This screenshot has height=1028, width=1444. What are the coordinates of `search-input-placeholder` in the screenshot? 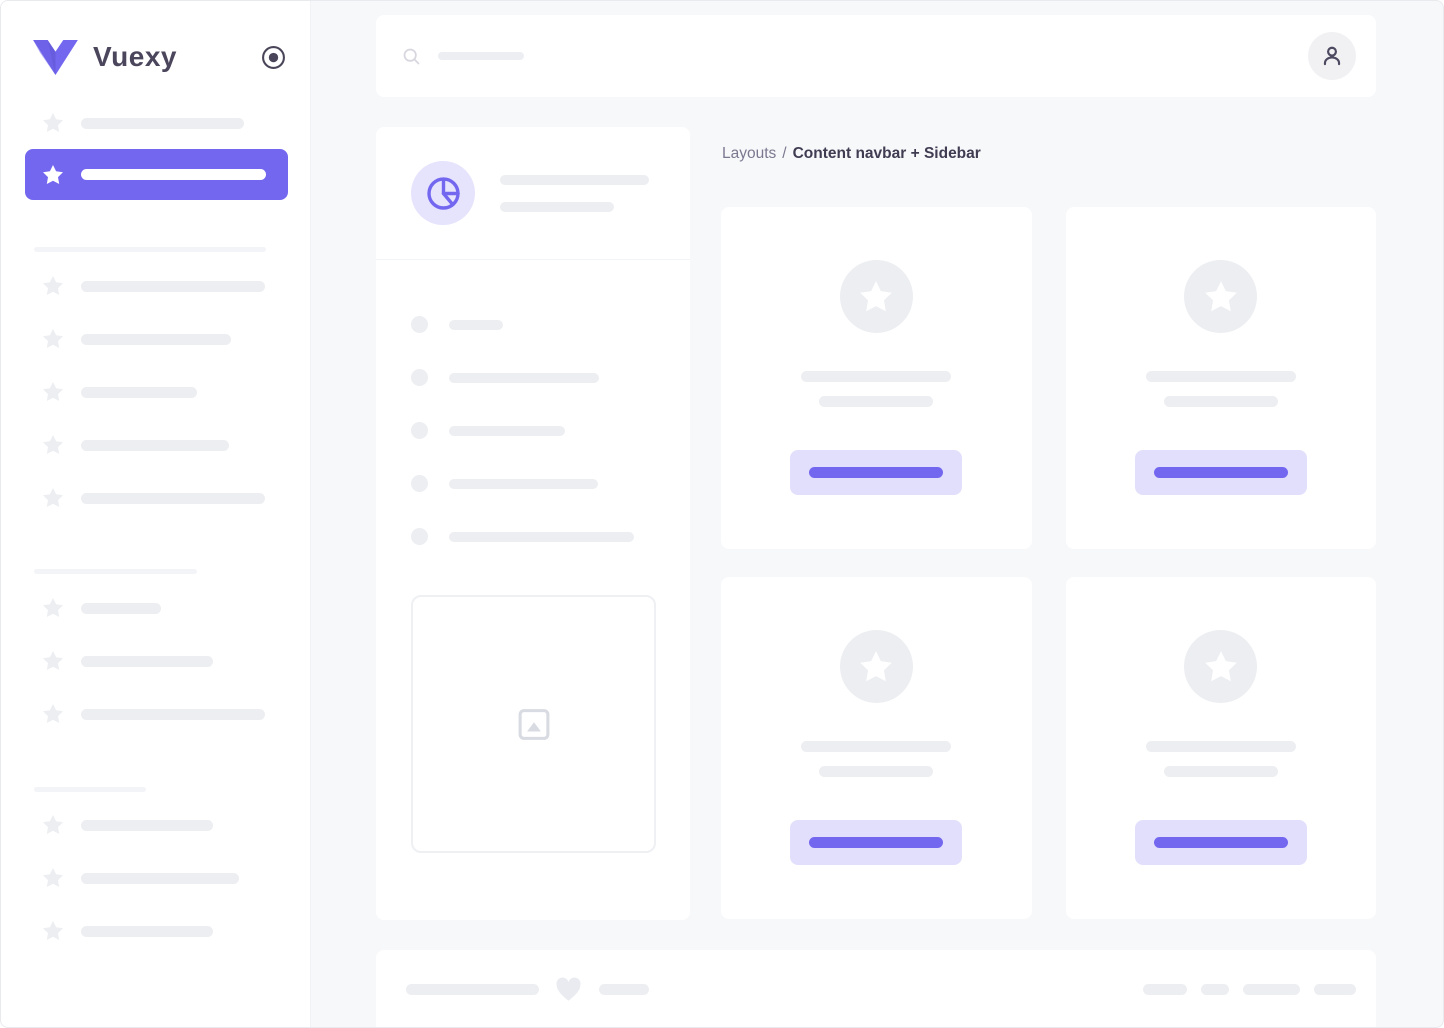 It's located at (481, 56).